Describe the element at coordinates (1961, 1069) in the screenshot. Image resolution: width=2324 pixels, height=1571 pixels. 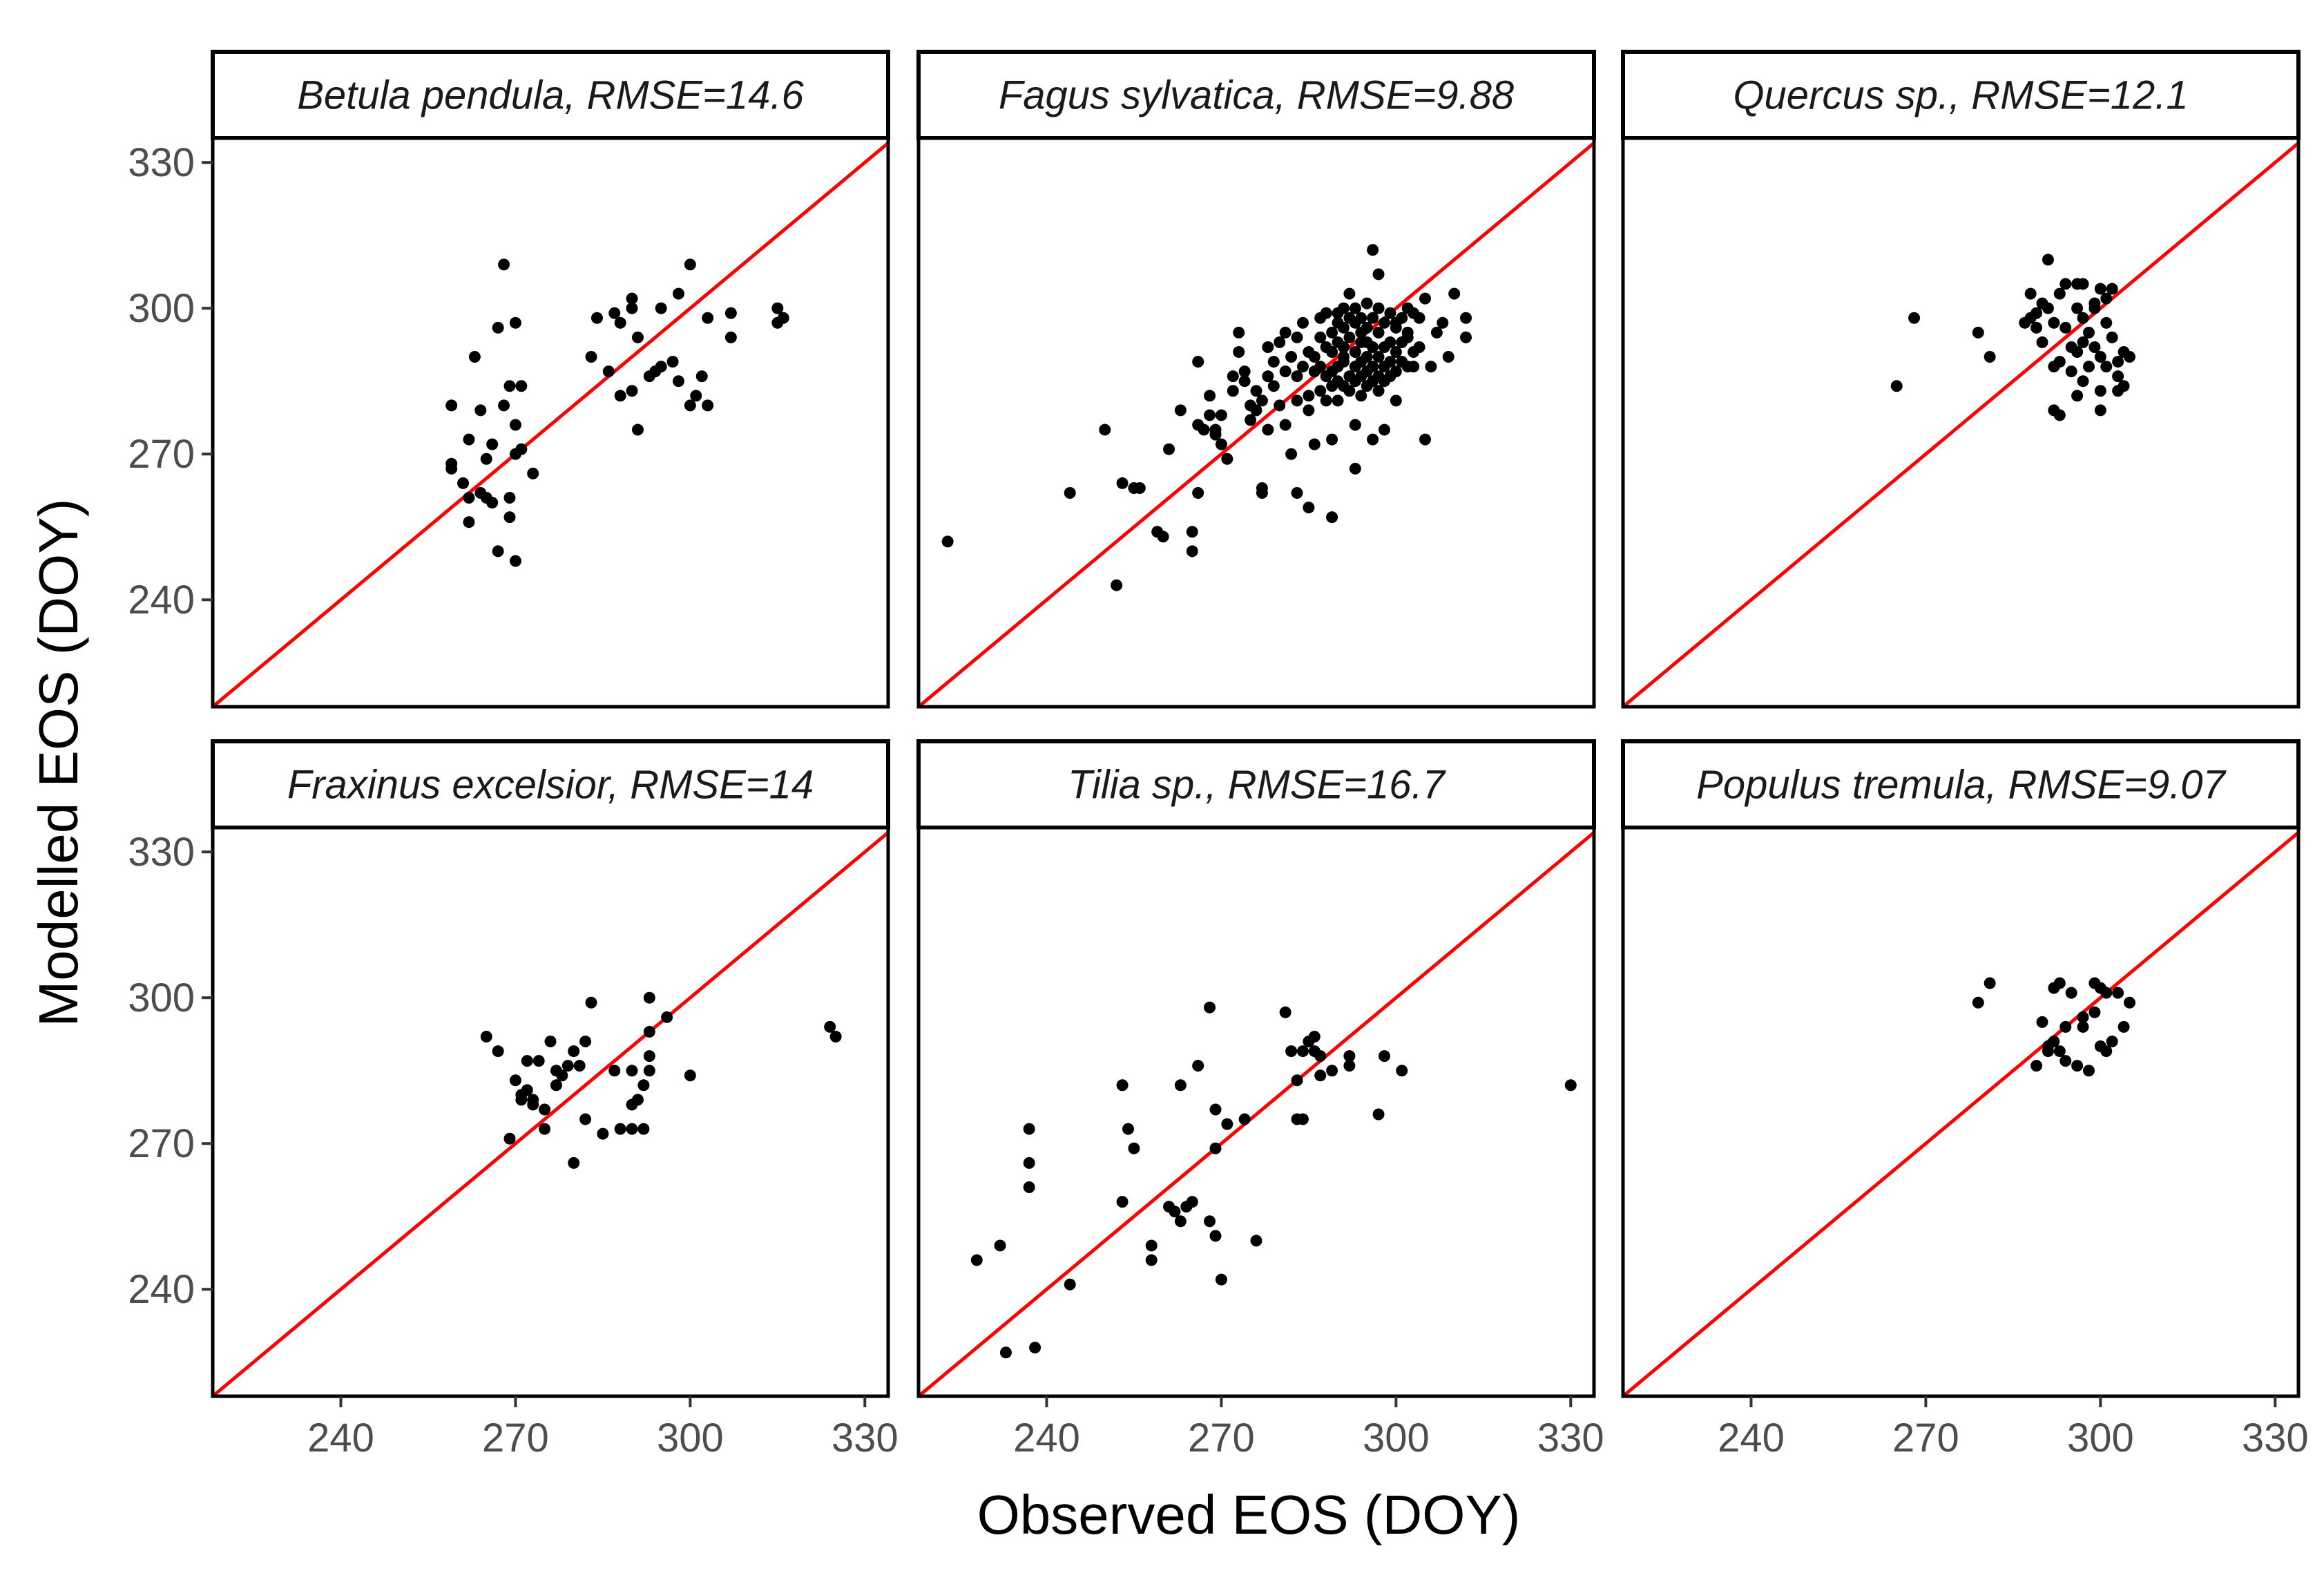
I see `facet-panel: Populus tremula, RMSE=9.07` at that location.